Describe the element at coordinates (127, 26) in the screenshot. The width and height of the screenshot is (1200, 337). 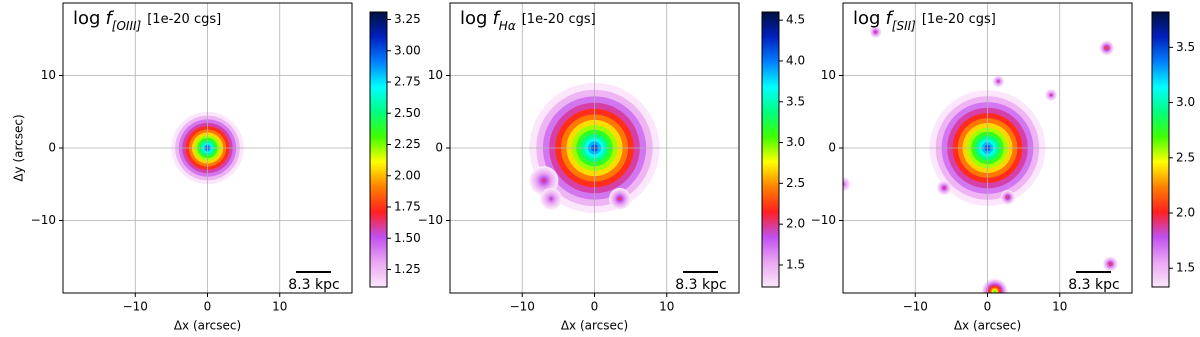
I see `title-subscript: [OIII]` at that location.